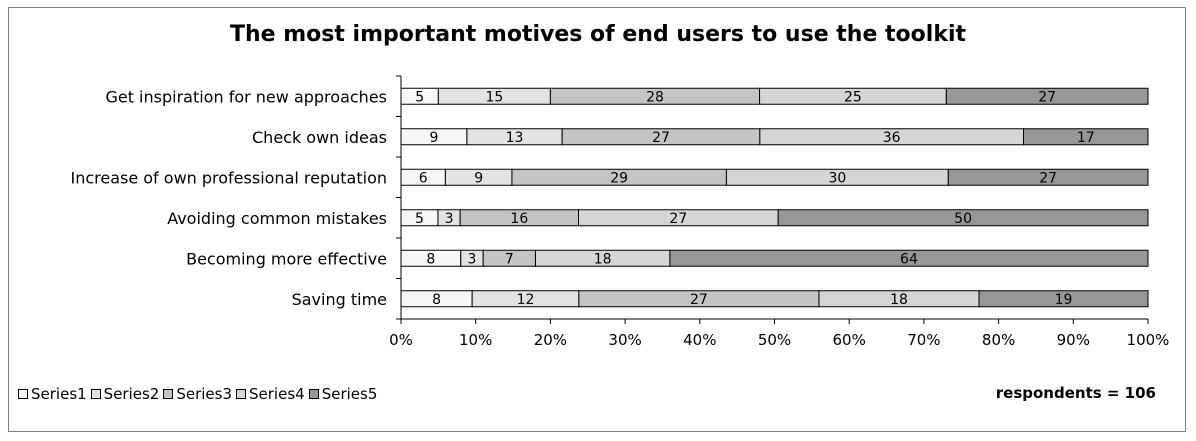 This screenshot has width=1196, height=441. What do you see at coordinates (246, 96) in the screenshot?
I see `category-label: Get inspiration for new approaches` at bounding box center [246, 96].